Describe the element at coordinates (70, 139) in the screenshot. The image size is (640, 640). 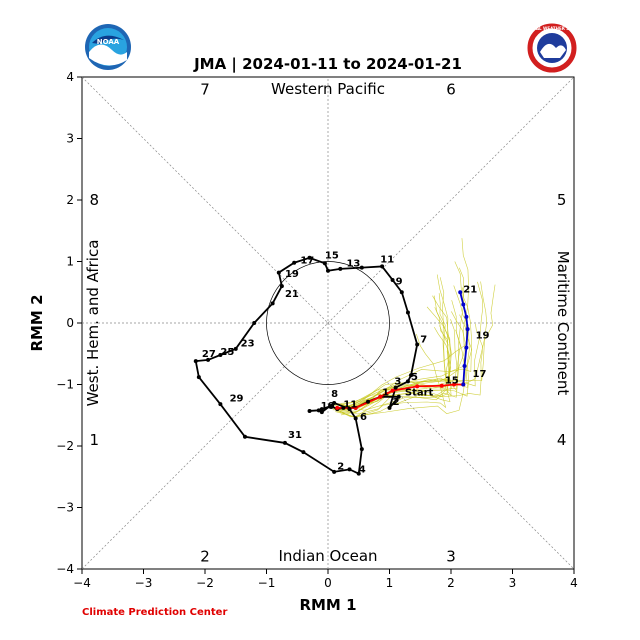
I see `y-tick-label: 3` at that location.